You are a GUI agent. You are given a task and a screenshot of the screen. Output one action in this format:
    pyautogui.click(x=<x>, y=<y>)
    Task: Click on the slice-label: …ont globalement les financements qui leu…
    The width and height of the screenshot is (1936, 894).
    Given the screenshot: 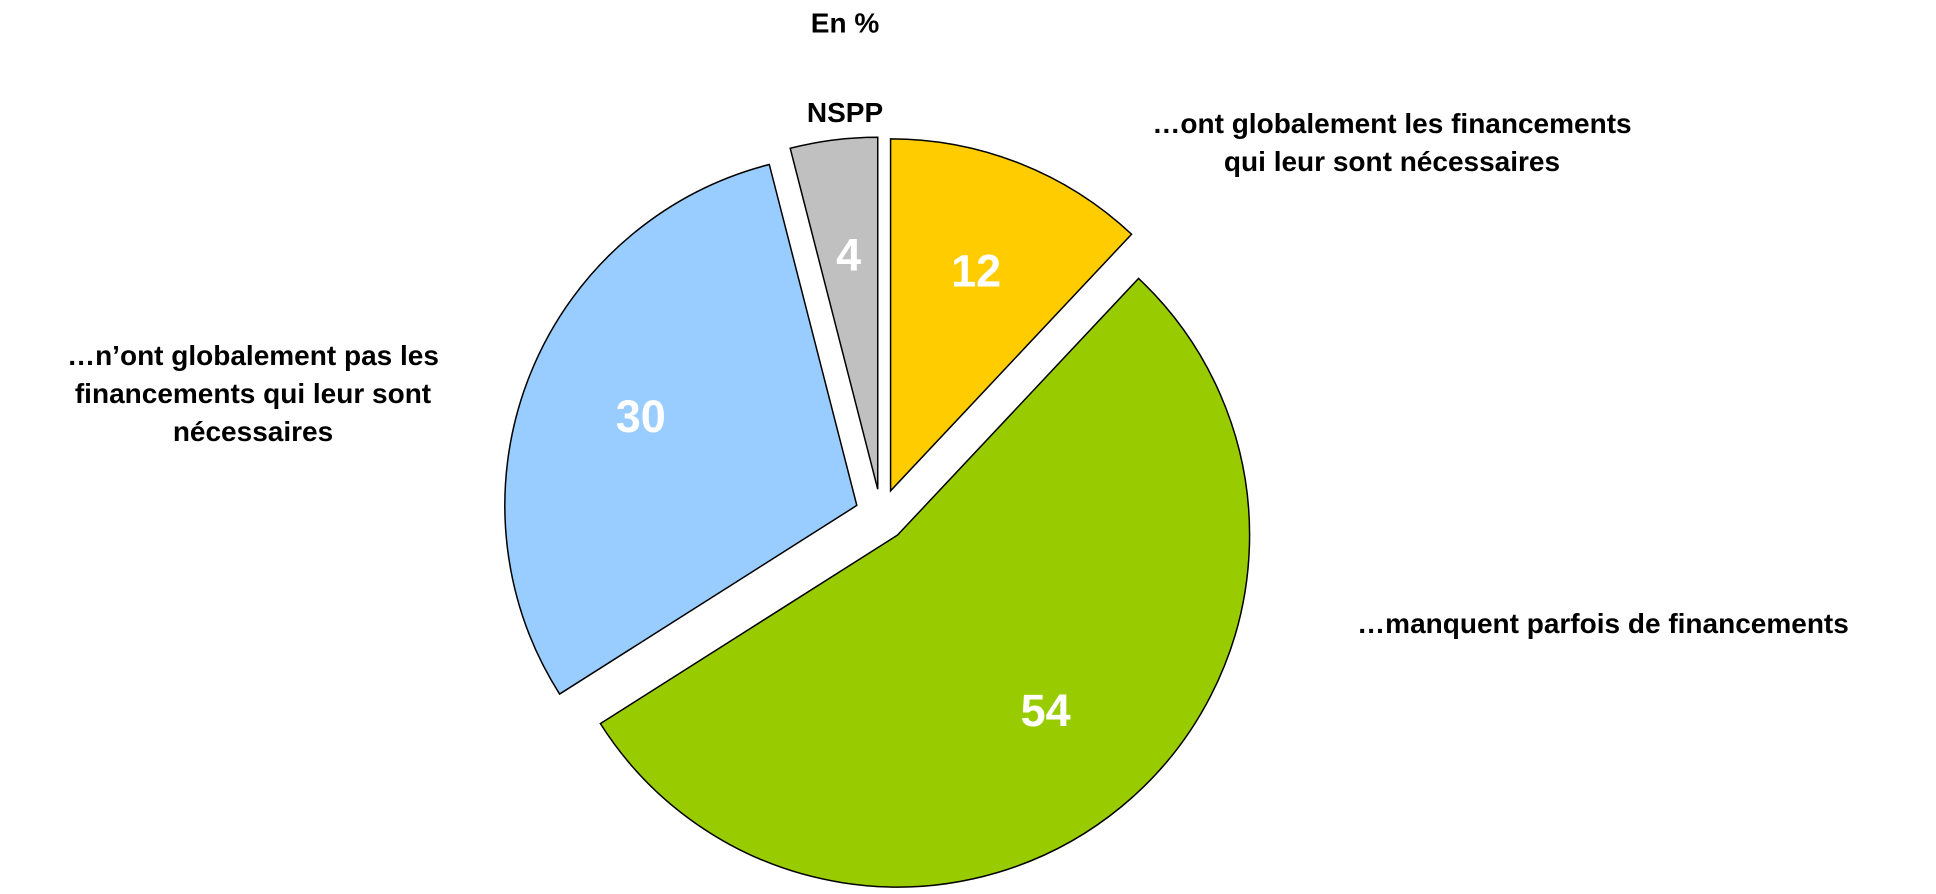 What is the action you would take?
    pyautogui.click(x=1391, y=142)
    